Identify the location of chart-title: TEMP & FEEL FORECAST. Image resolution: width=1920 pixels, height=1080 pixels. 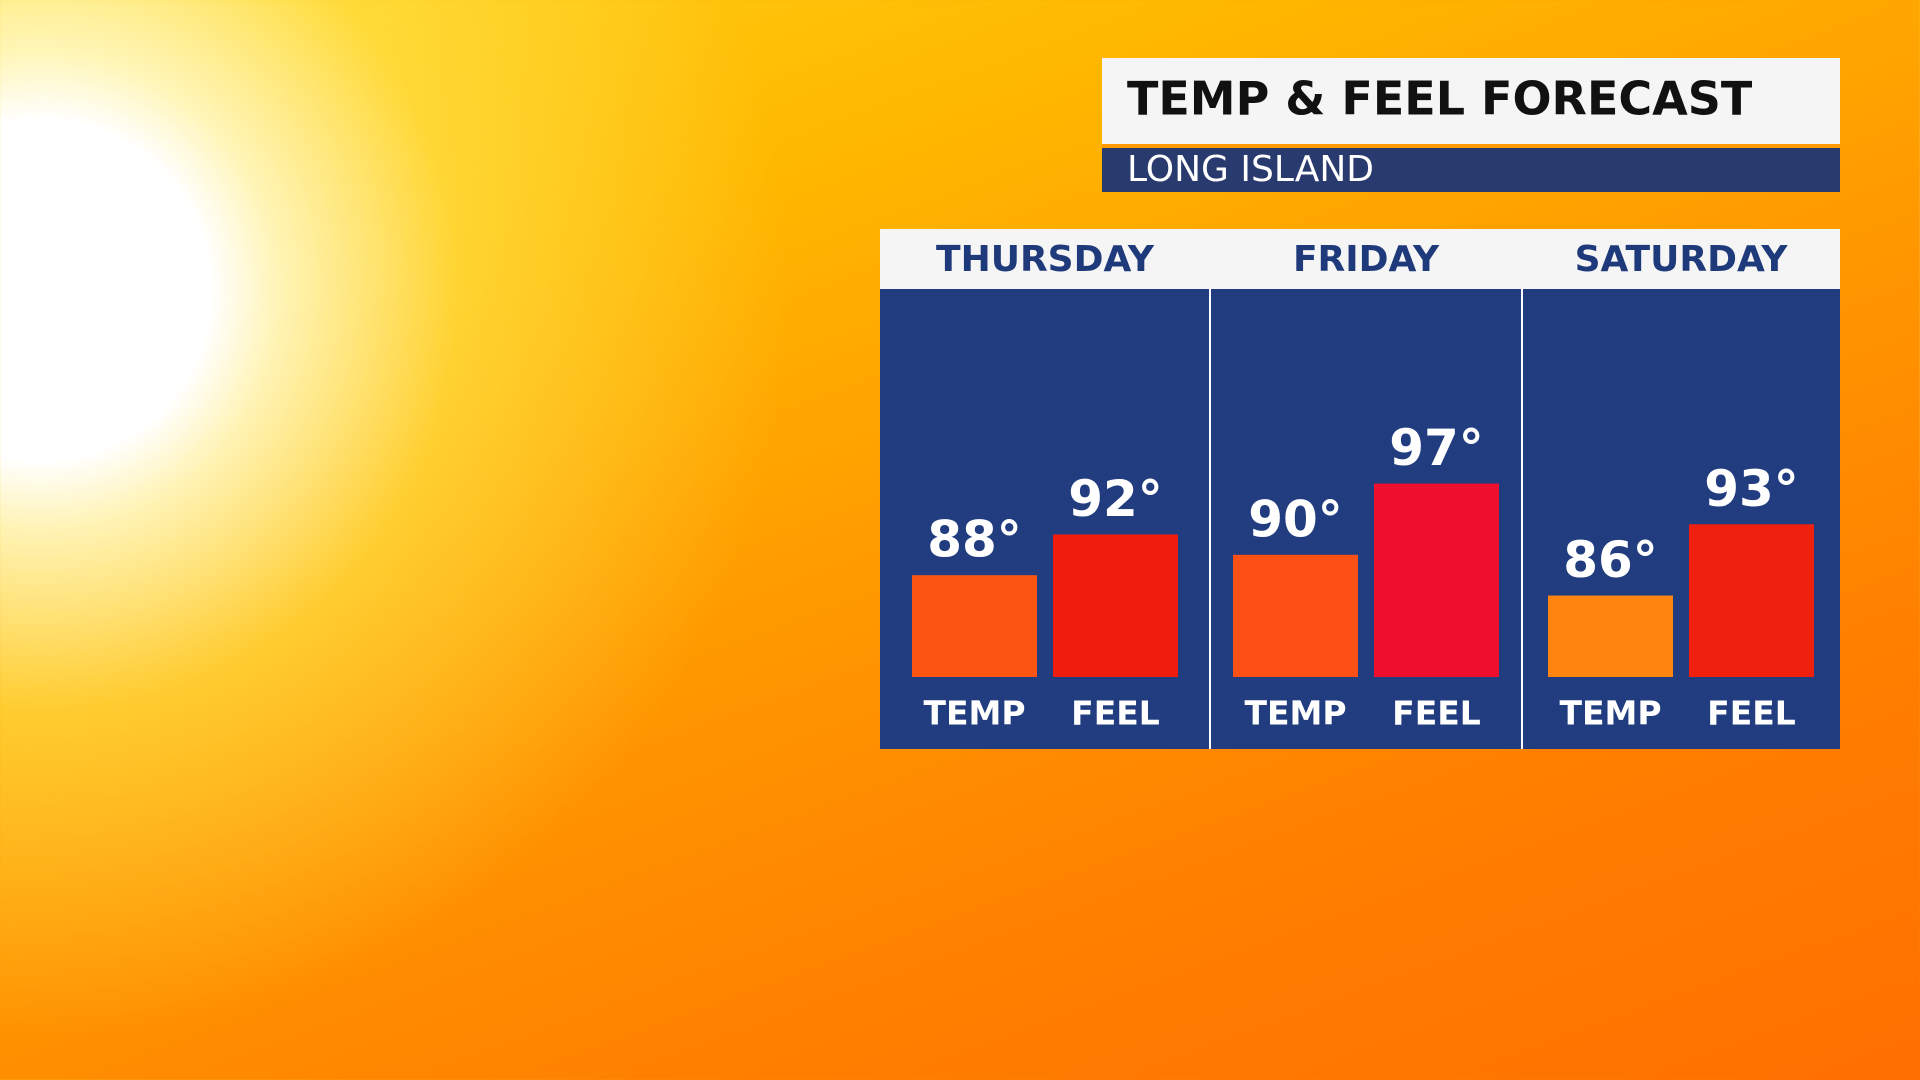
(1440, 99).